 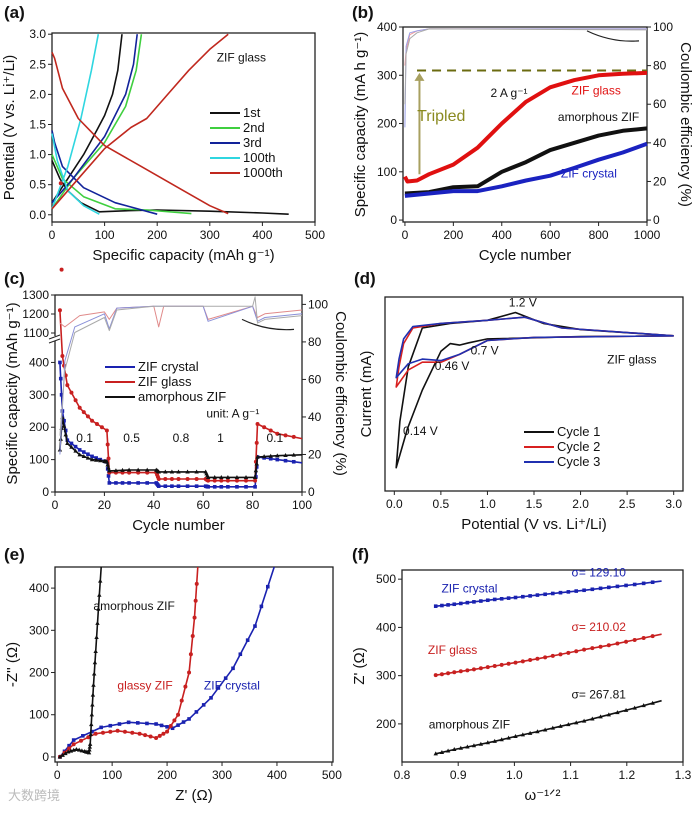 What do you see at coordinates (660, 143) in the screenshot?
I see `y2-tick-label: 40` at bounding box center [660, 143].